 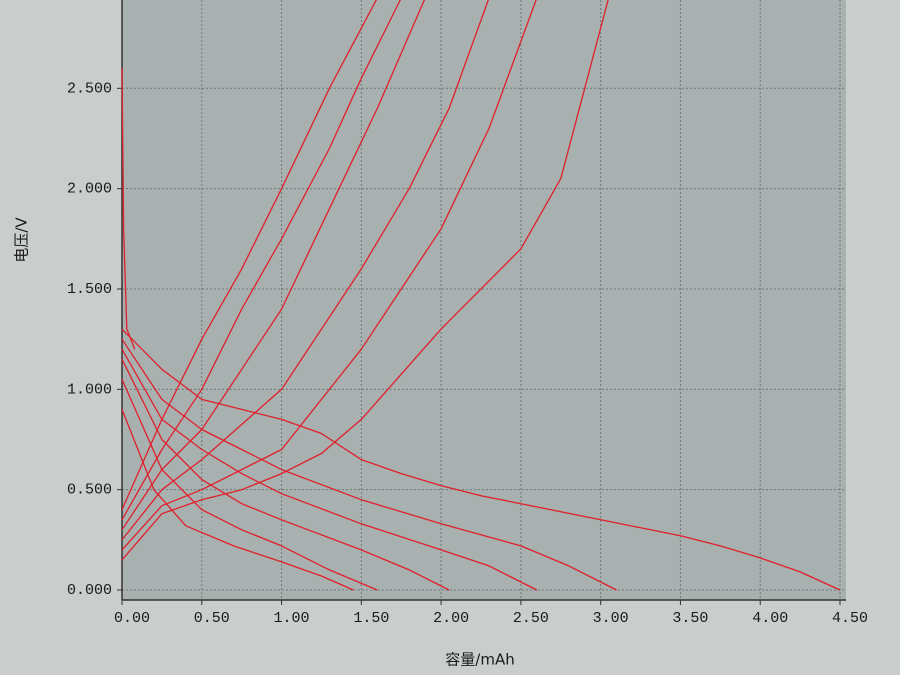 I want to click on y-tick-label: 0.500, so click(x=89, y=490).